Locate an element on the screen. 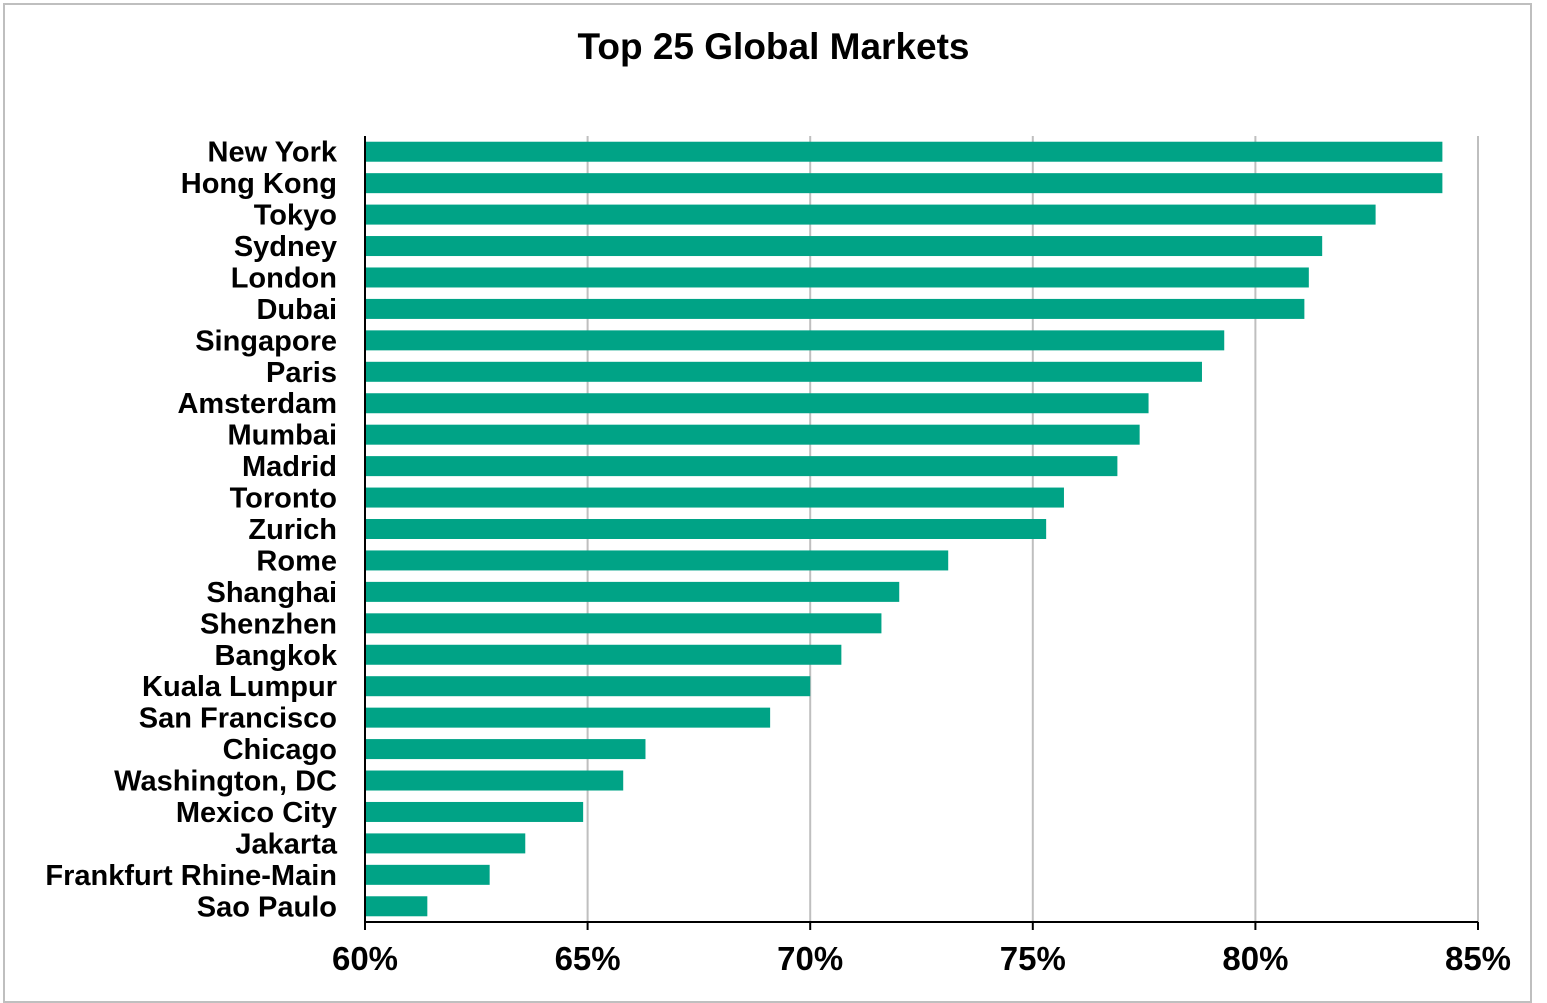 This screenshot has width=1547, height=1003. x-tick-label: 75% is located at coordinates (1033, 958).